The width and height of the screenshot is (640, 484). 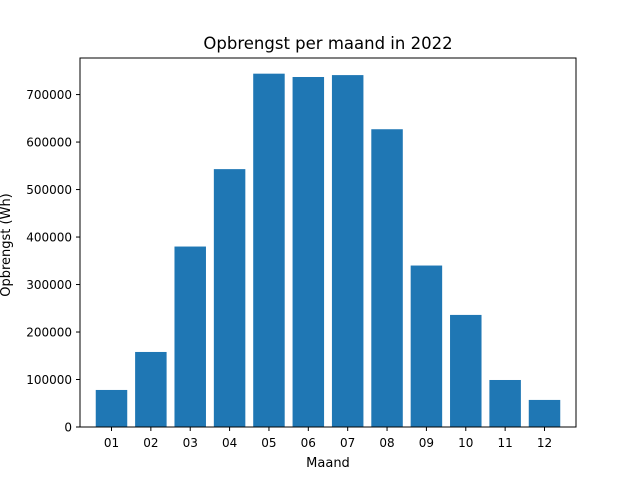 What do you see at coordinates (49, 333) in the screenshot?
I see `y-tick-label: 200000` at bounding box center [49, 333].